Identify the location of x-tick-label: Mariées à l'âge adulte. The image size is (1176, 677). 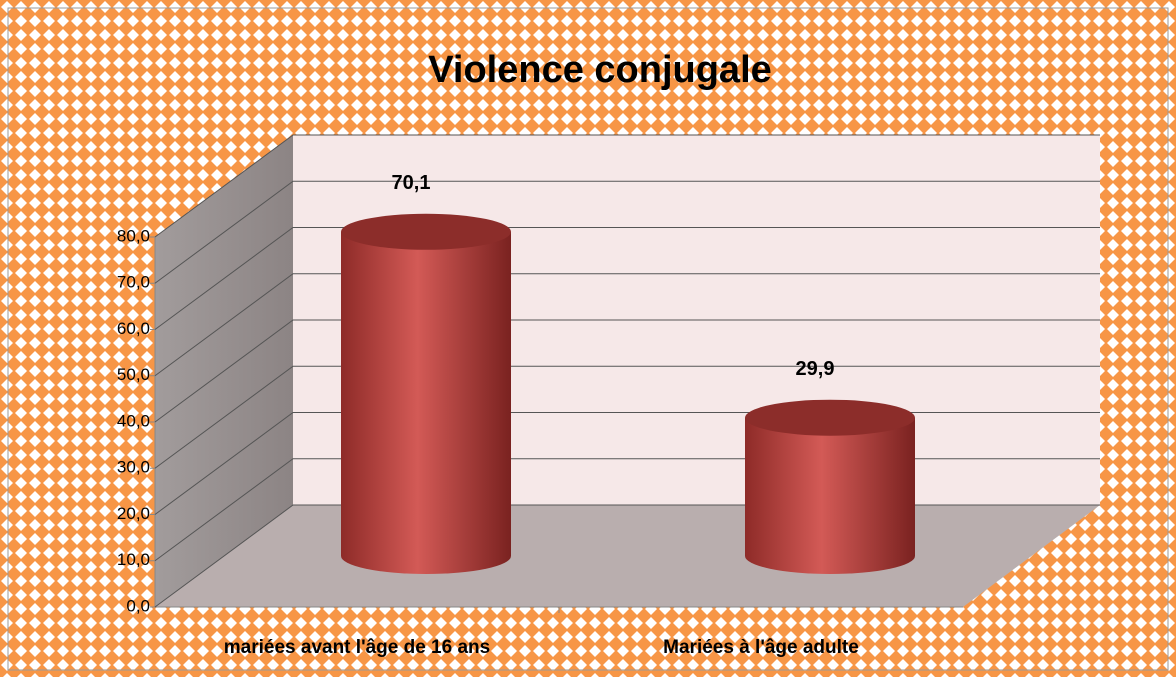
(761, 647).